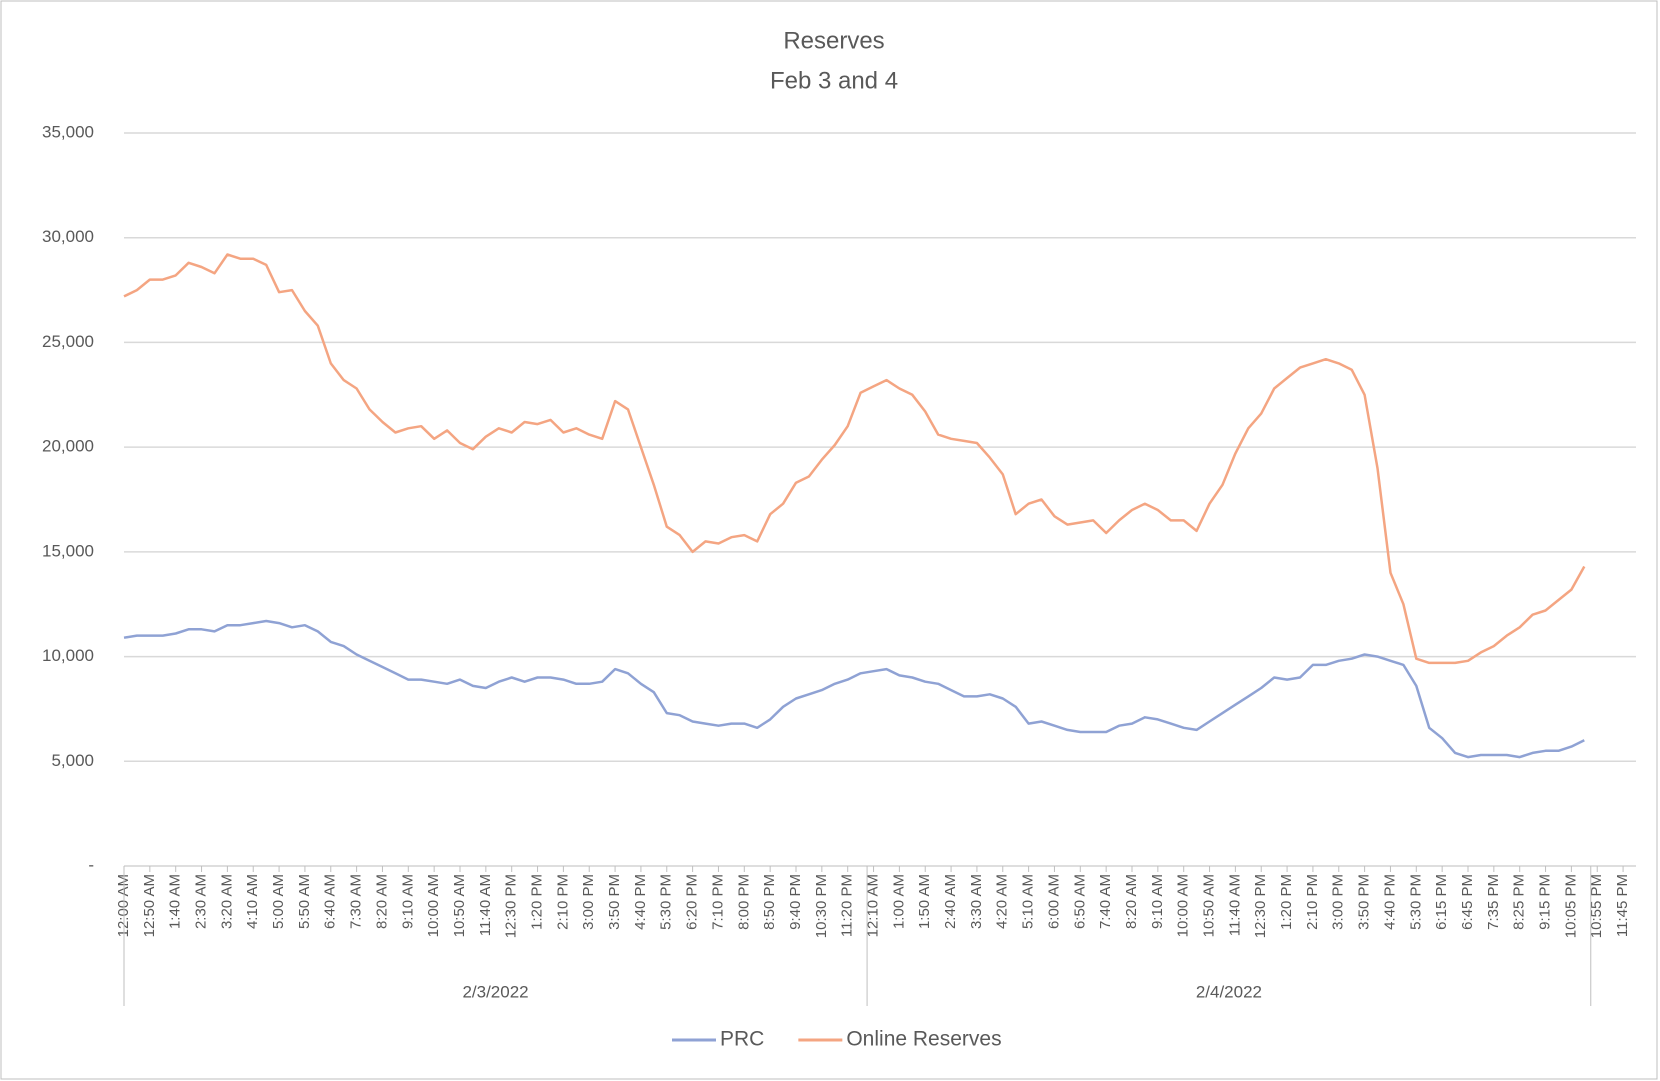  Describe the element at coordinates (123, 905) in the screenshot. I see `x-tick-label: 12:00 AM` at that location.